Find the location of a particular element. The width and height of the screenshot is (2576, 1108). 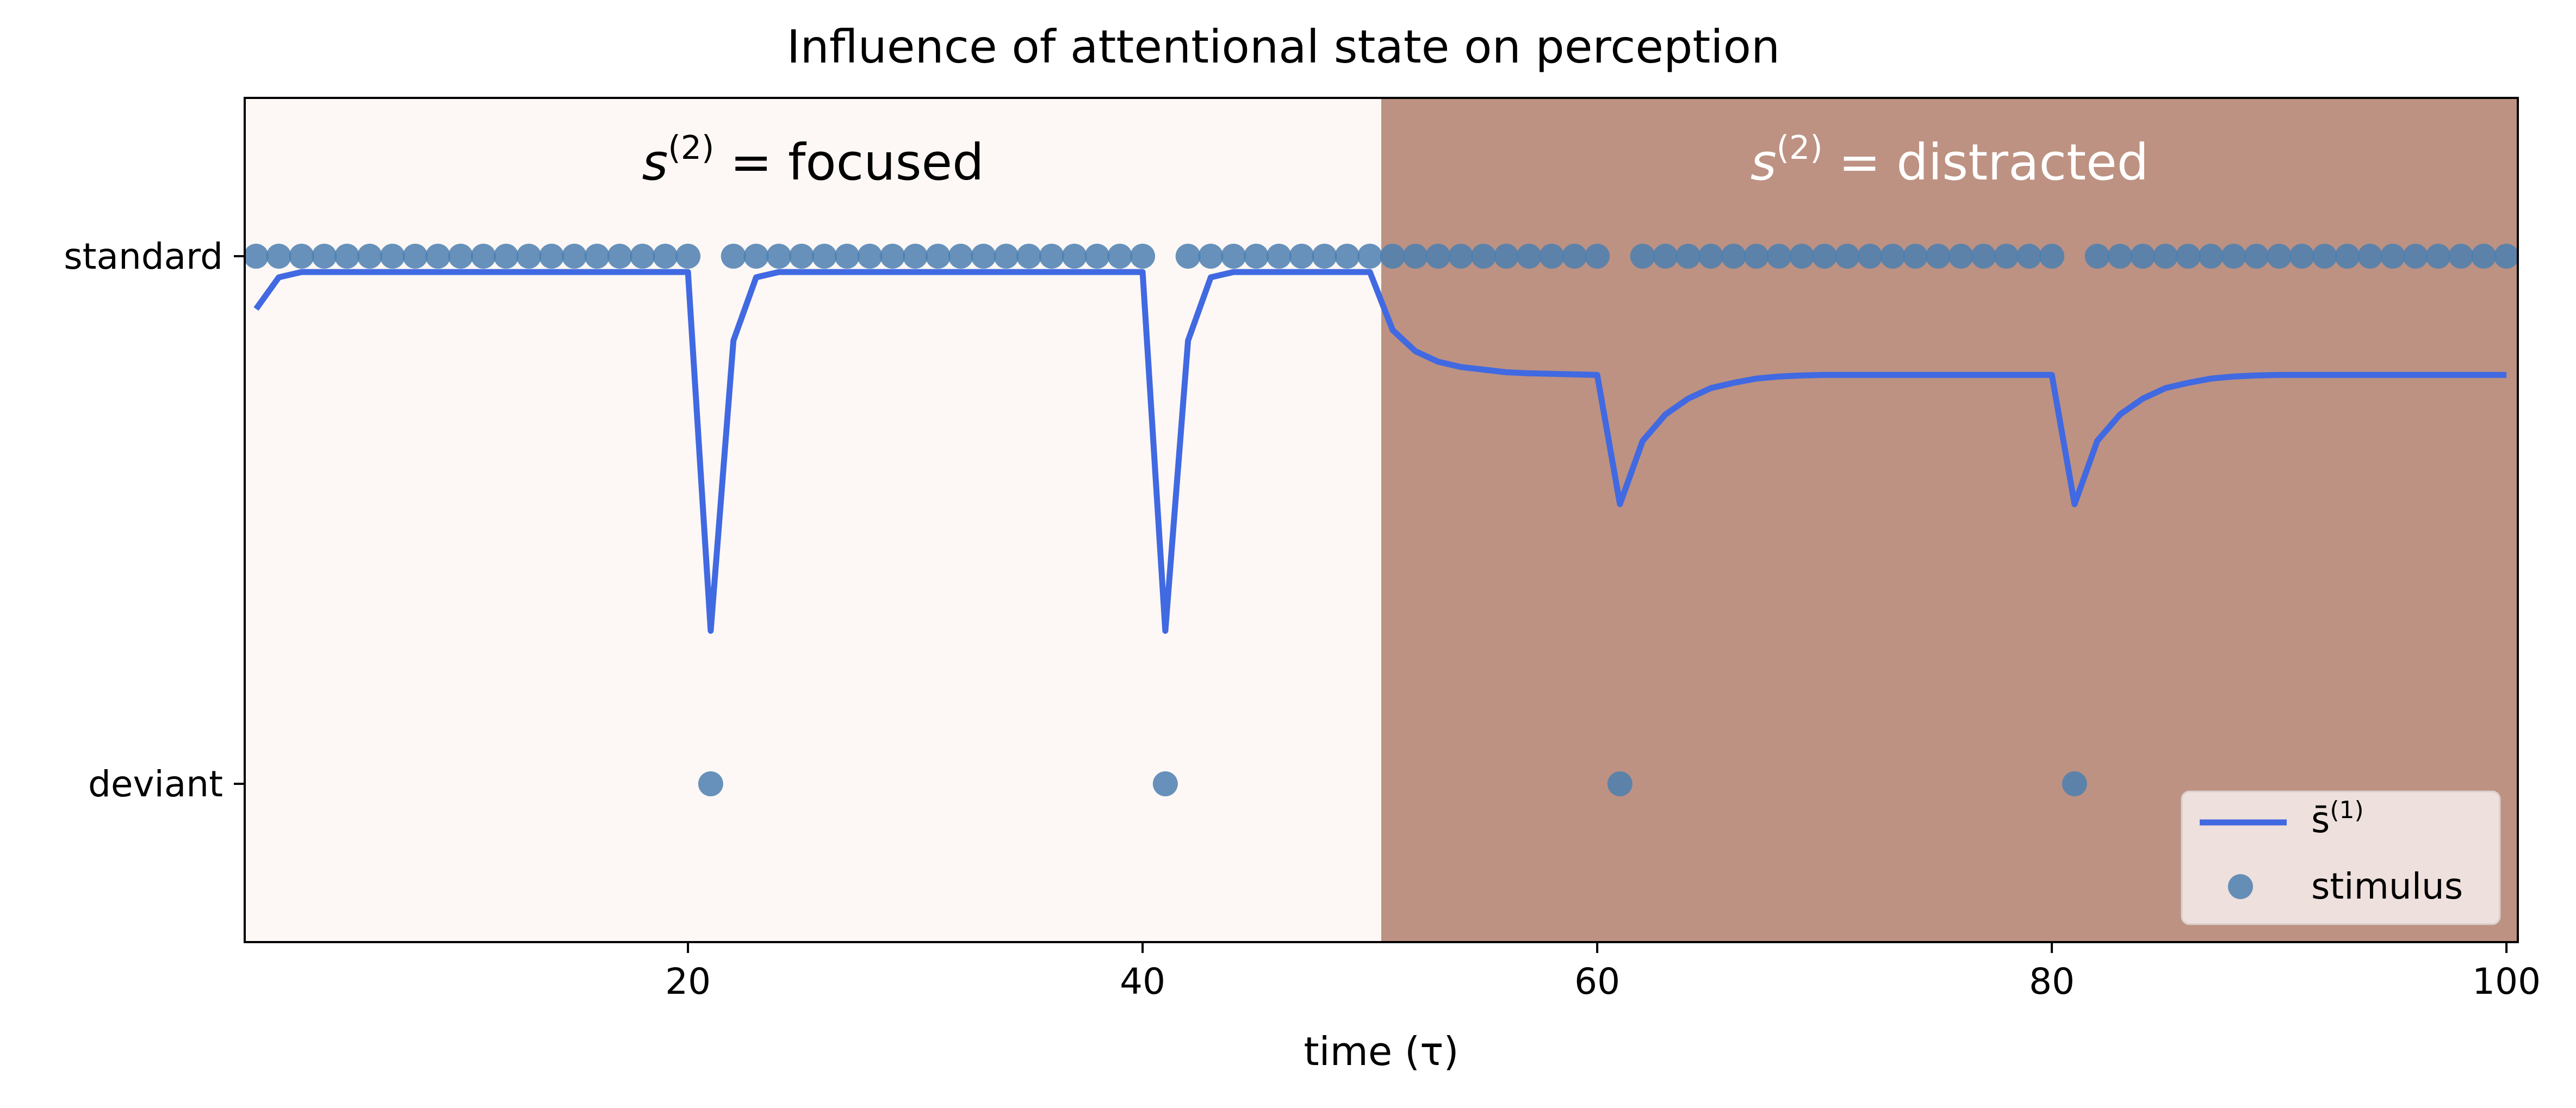

legend-scatter-label: stimulus is located at coordinates (2387, 886).